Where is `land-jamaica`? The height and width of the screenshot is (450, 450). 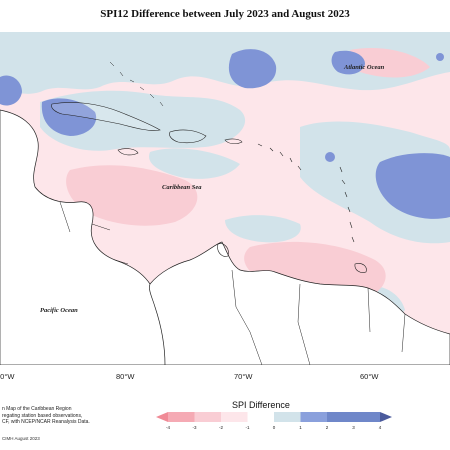
land-jamaica is located at coordinates (128, 152).